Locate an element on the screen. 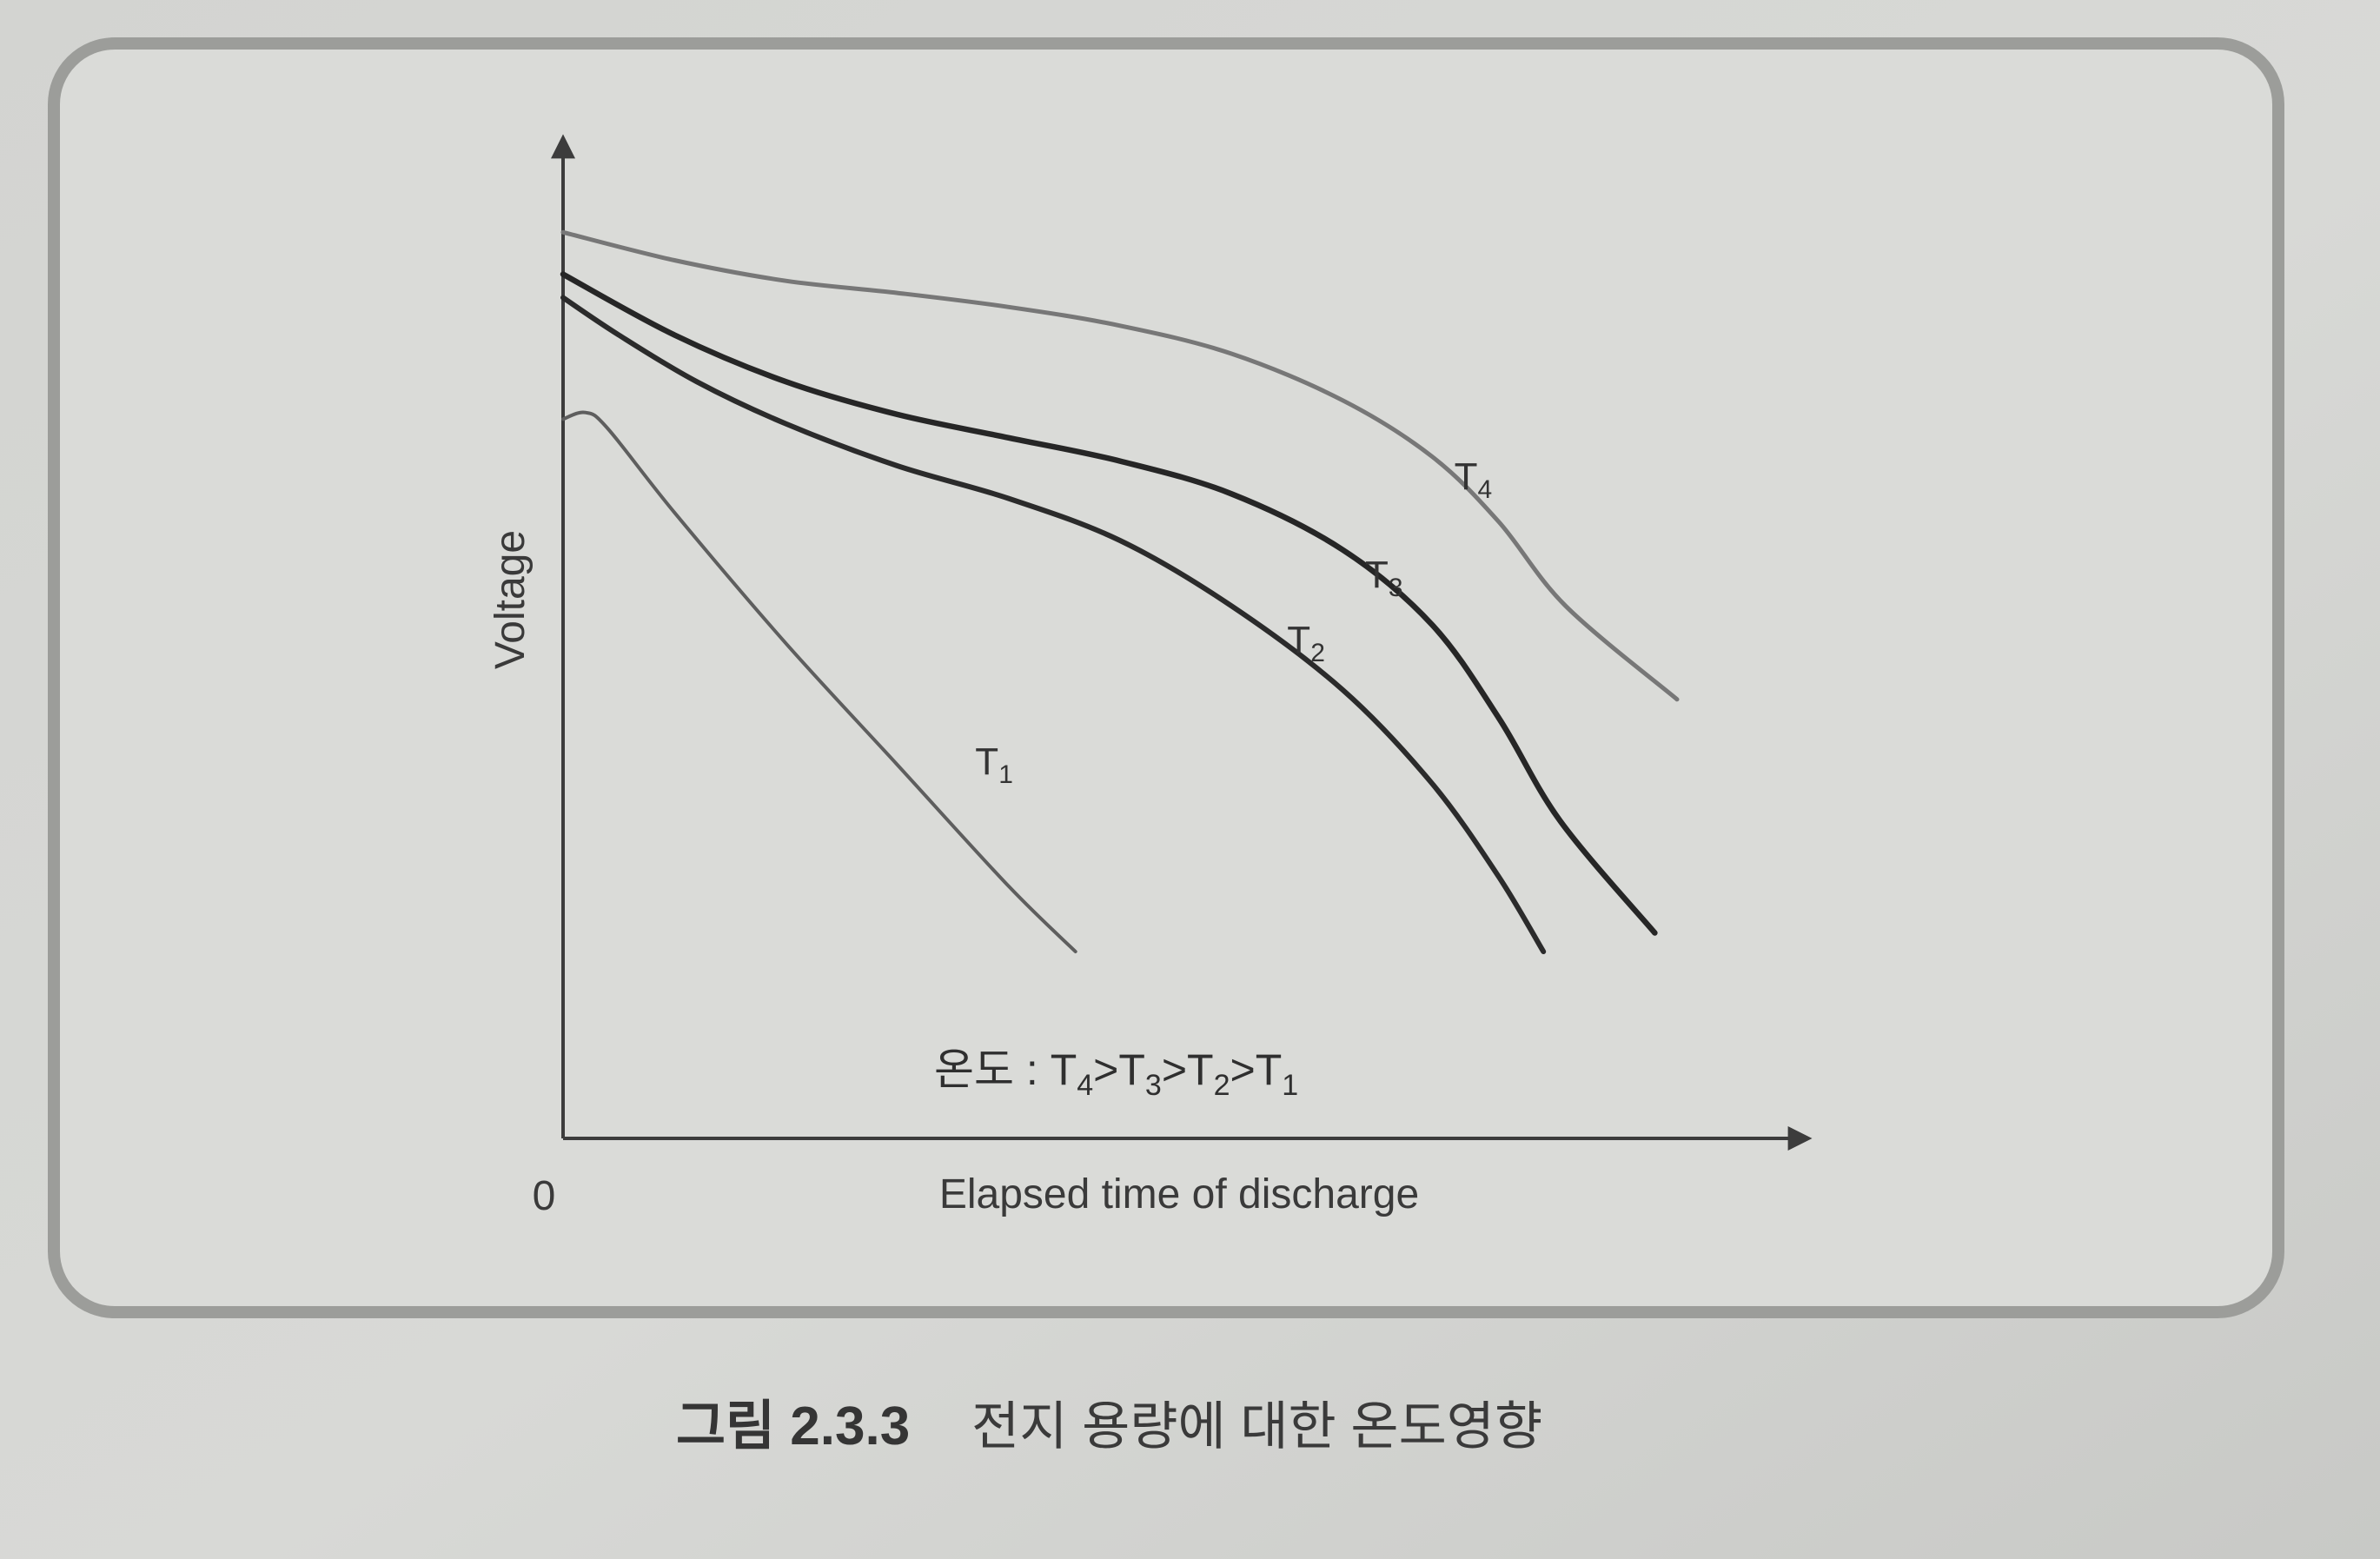 The height and width of the screenshot is (1559, 2380). series-label-t4: T4 is located at coordinates (1474, 480).